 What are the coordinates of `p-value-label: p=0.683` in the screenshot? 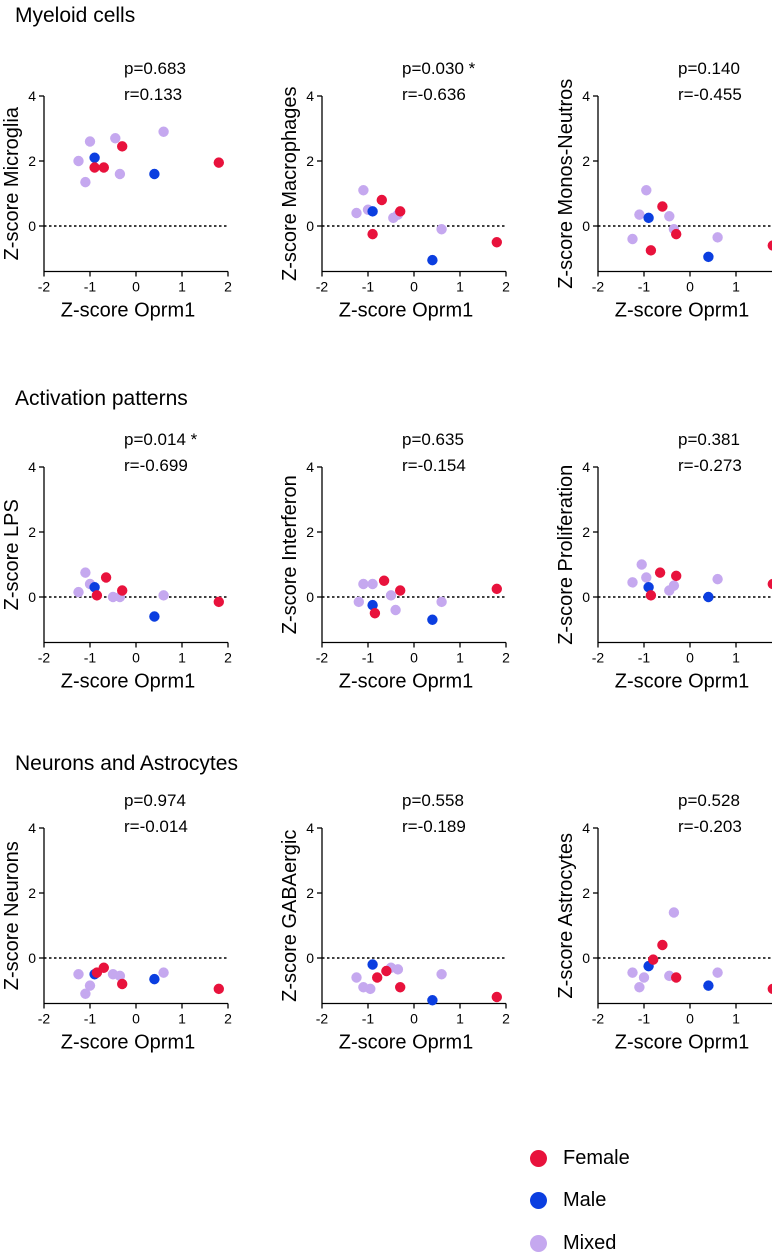 It's located at (155, 68).